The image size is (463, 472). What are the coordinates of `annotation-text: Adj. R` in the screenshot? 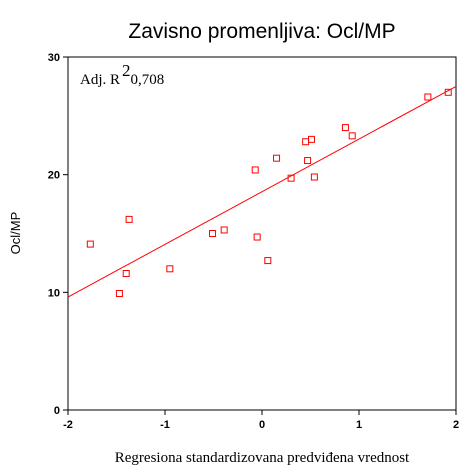 It's located at (100, 80).